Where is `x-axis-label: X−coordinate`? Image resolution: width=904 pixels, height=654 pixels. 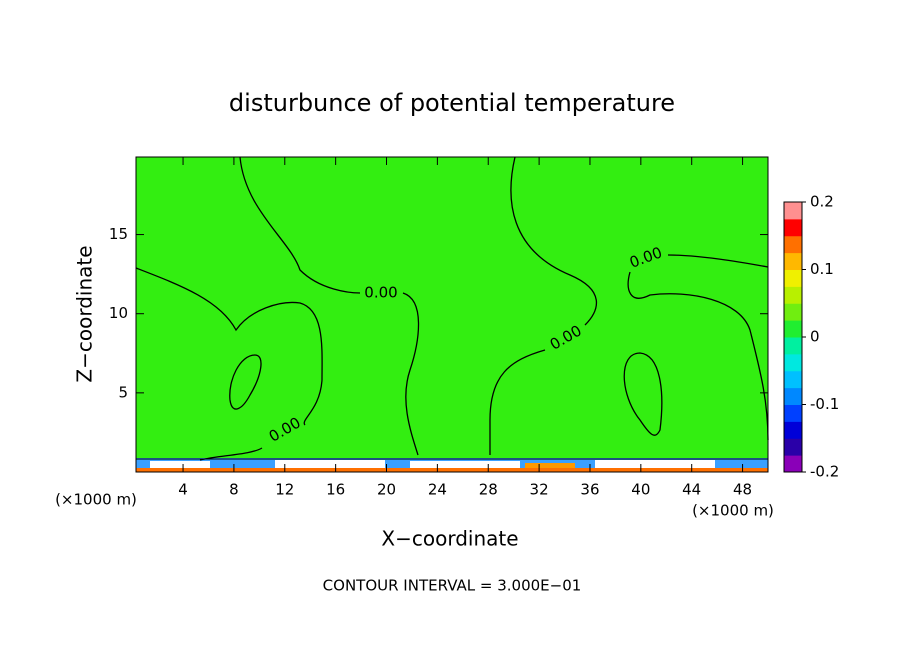
x-axis-label: X−coordinate is located at coordinates (449, 539).